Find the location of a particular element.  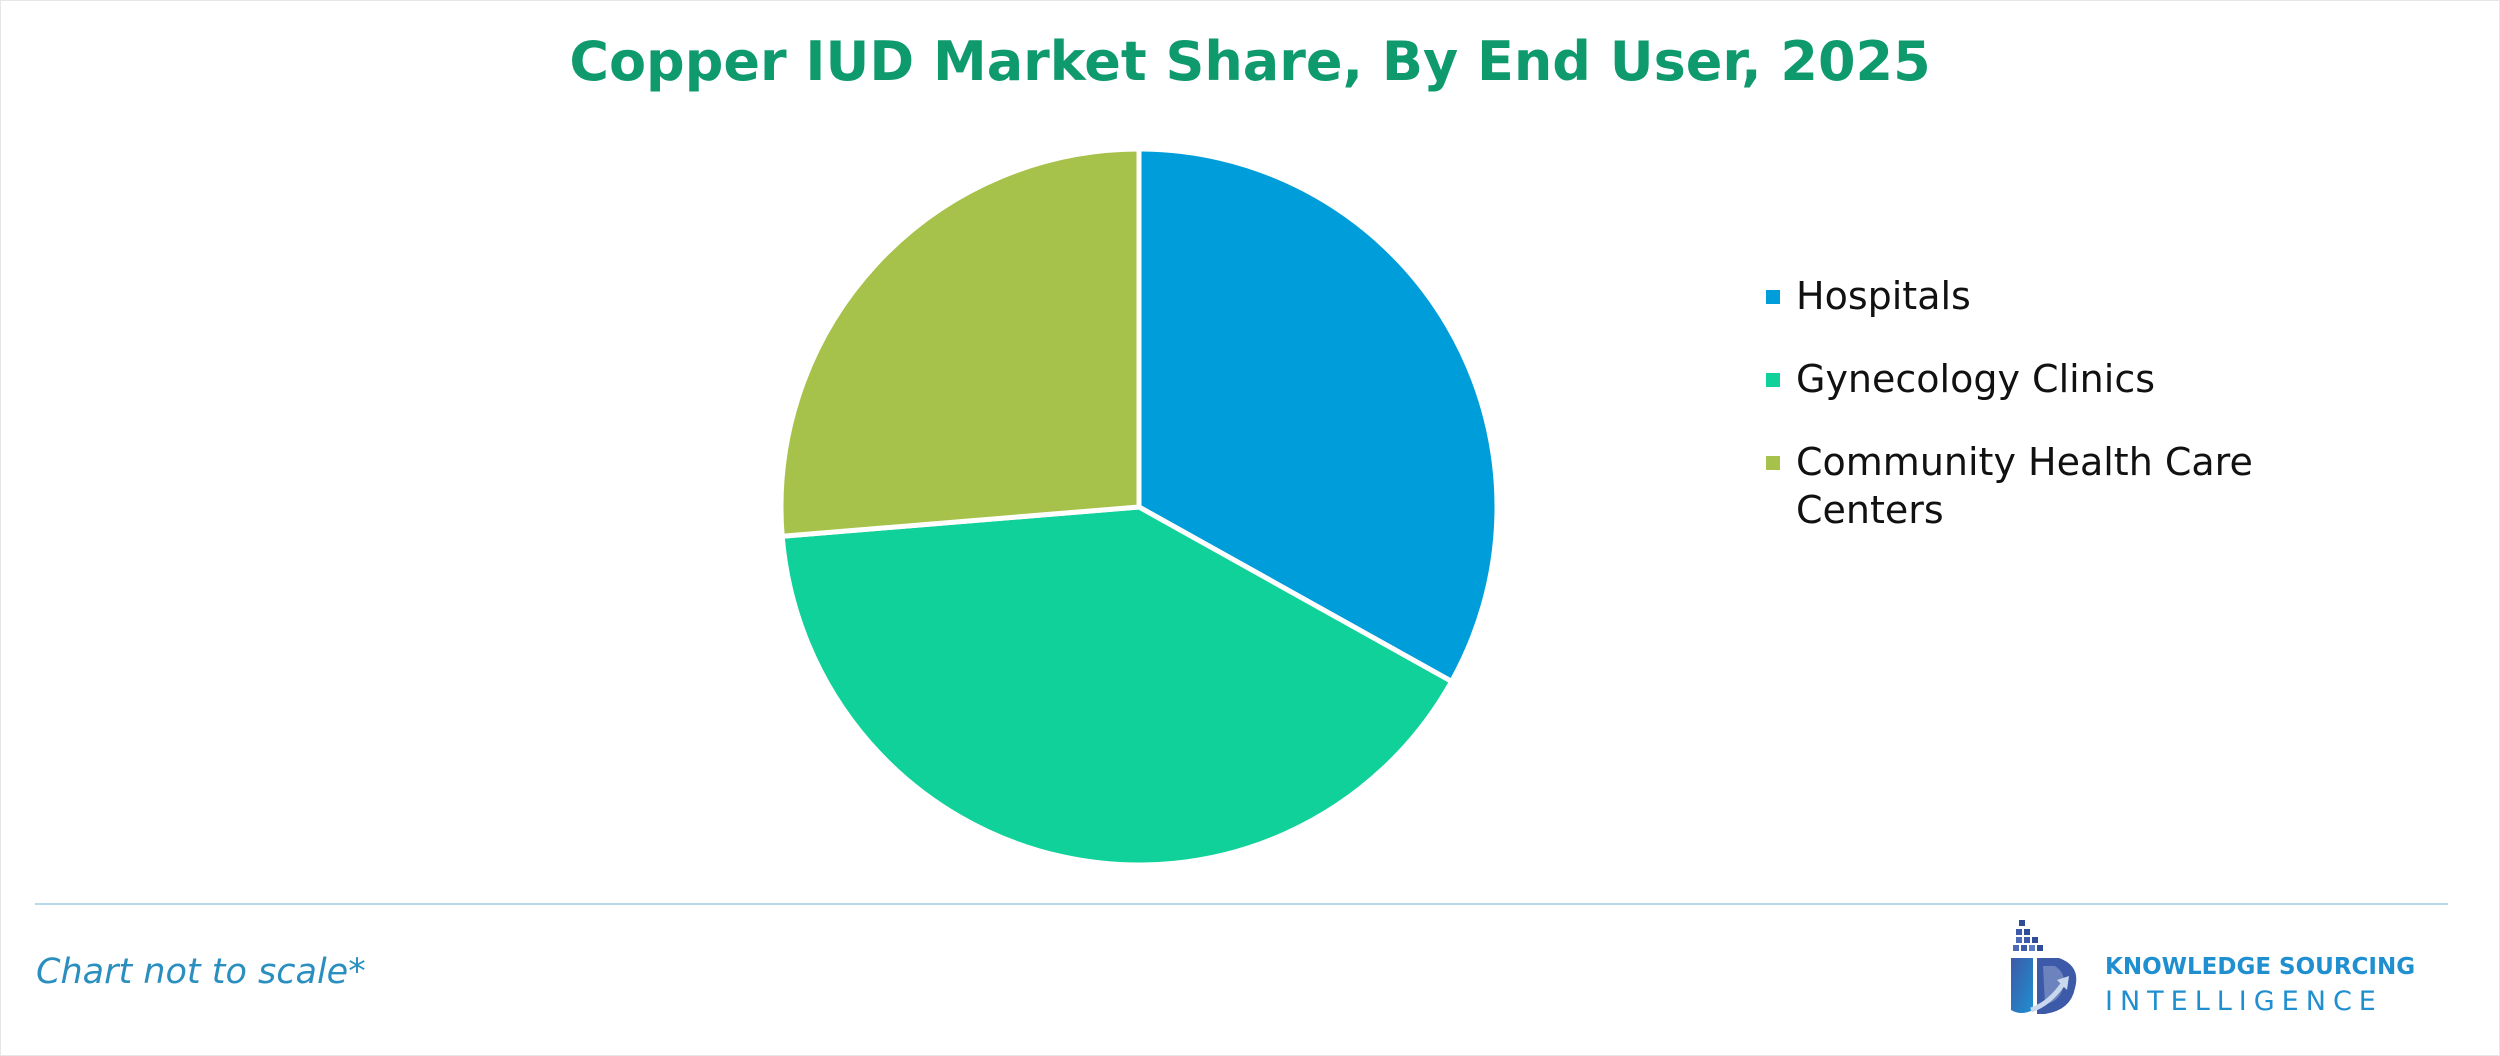

legend-swatch-community-health-care-centers is located at coordinates (1773, 463).